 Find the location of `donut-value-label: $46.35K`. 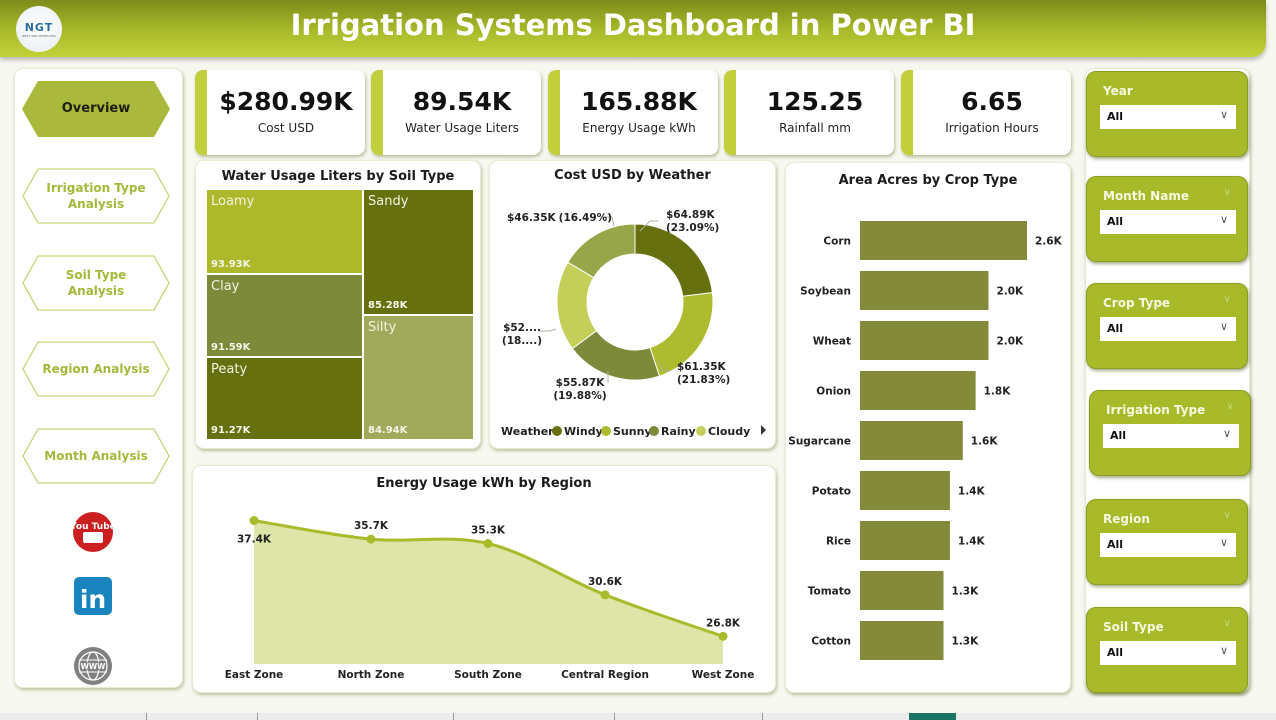

donut-value-label: $46.35K is located at coordinates (532, 218).